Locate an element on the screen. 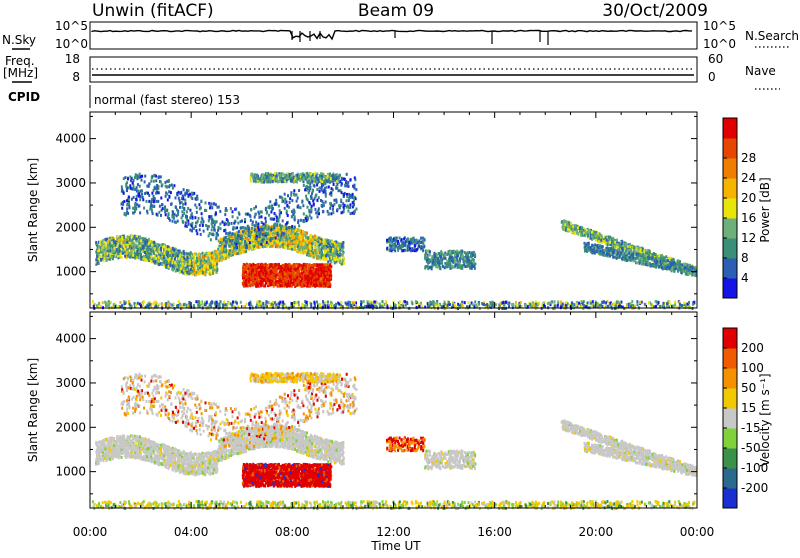  nave-tick-top: 60 is located at coordinates (715, 59).